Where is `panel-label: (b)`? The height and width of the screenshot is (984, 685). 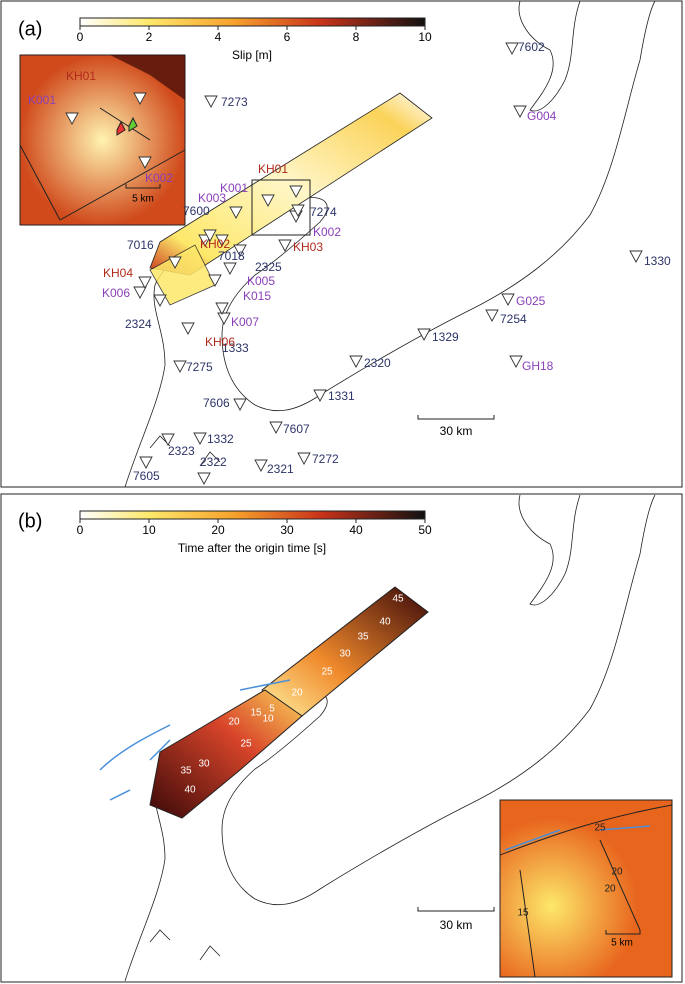 panel-label: (b) is located at coordinates (30, 521).